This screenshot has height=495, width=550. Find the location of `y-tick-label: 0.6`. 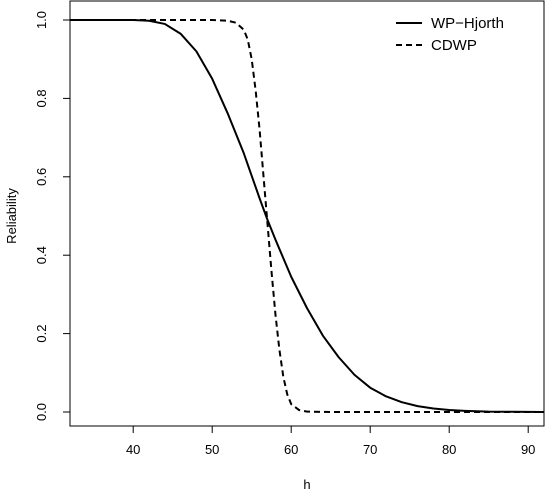

y-tick-label: 0.6 is located at coordinates (41, 177).